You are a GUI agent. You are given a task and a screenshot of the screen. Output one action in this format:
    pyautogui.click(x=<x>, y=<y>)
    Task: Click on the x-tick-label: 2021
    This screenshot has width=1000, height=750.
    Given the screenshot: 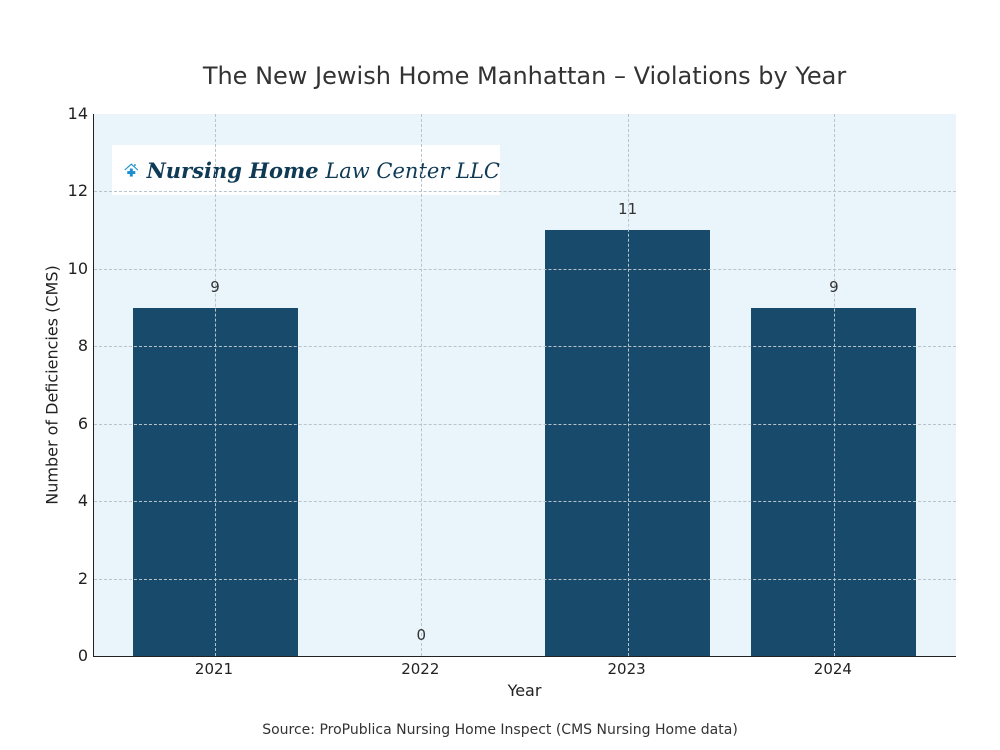 What is the action you would take?
    pyautogui.click(x=214, y=669)
    